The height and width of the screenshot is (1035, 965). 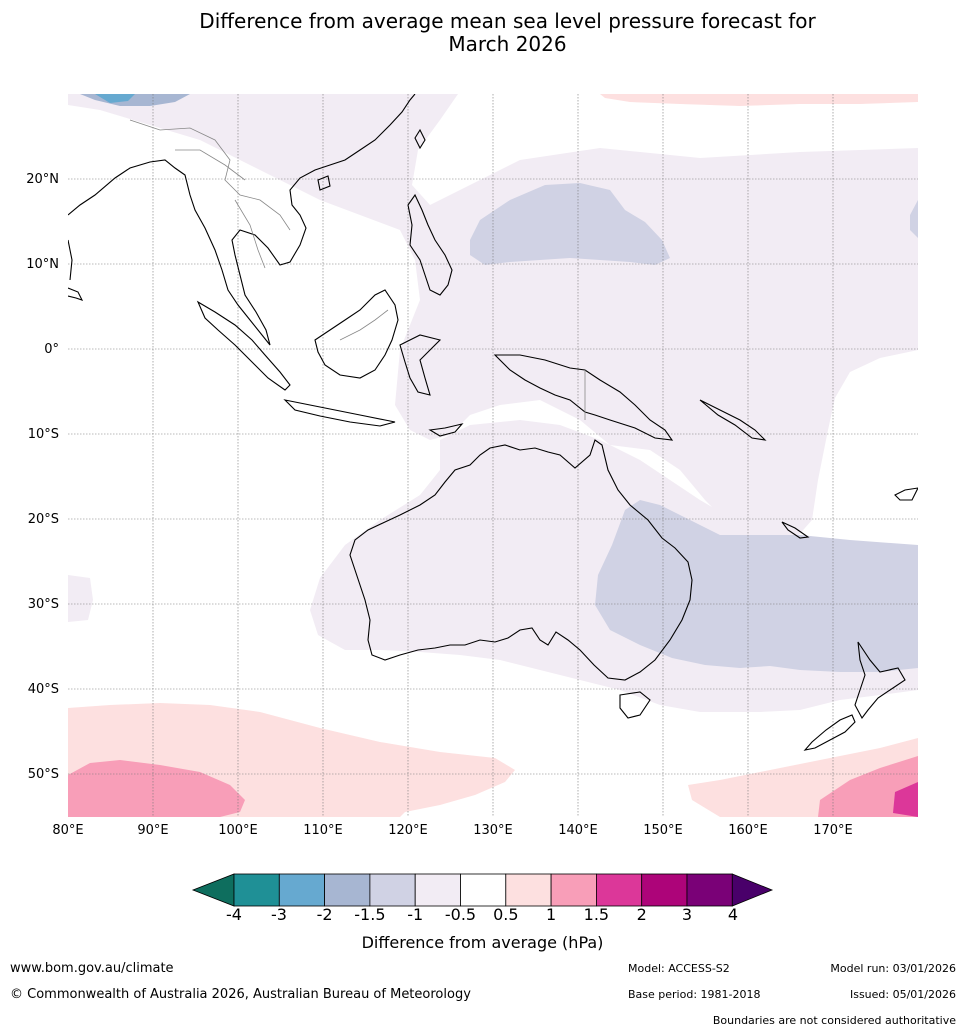 I want to click on contour-lavender-north, so click(x=570, y=224).